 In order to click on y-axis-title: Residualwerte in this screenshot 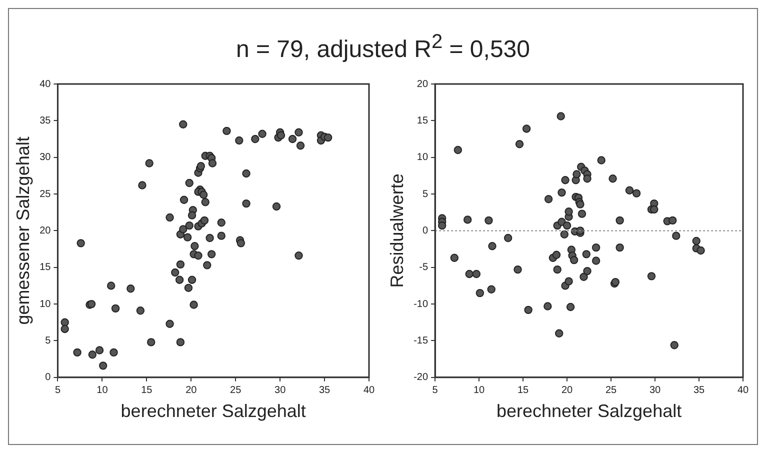, I will do `click(396, 231)`.